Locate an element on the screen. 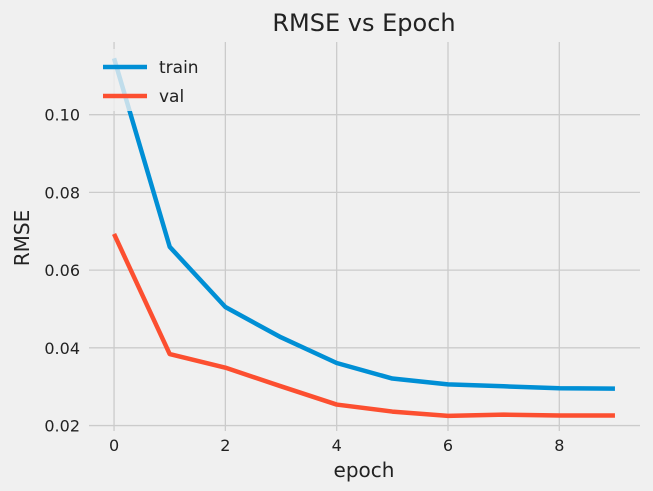 This screenshot has width=653, height=491. x-tick-label: 4 is located at coordinates (337, 445).